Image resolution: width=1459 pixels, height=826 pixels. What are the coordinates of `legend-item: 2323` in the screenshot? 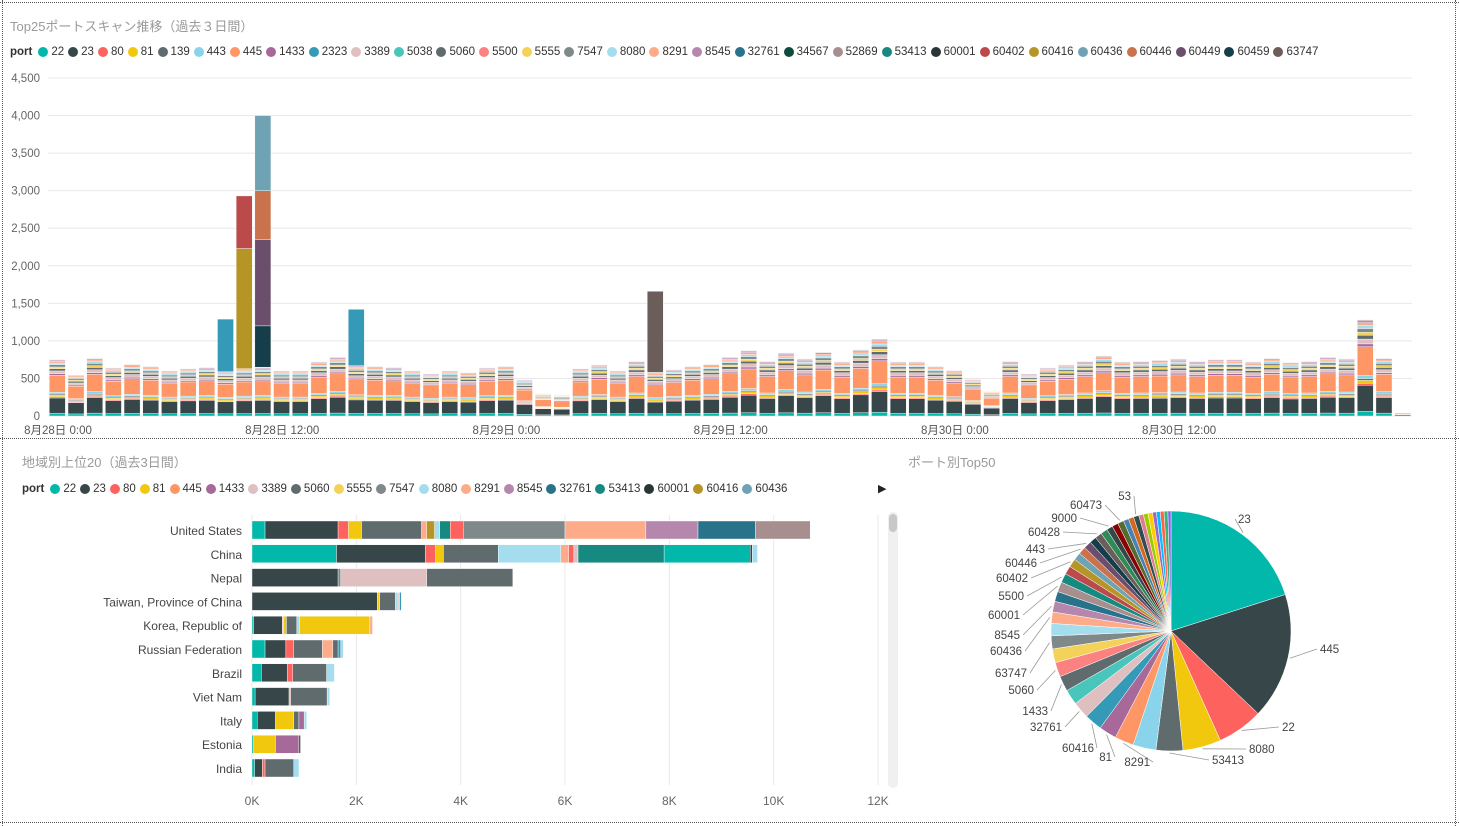 It's located at (328, 52).